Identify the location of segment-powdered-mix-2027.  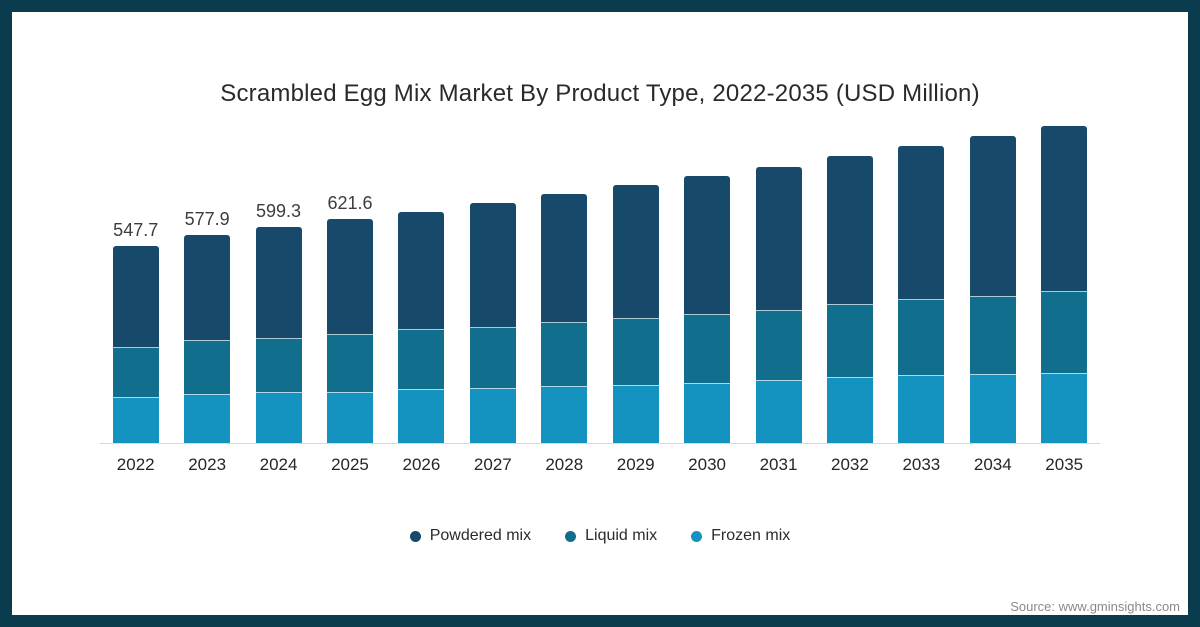
(492, 265).